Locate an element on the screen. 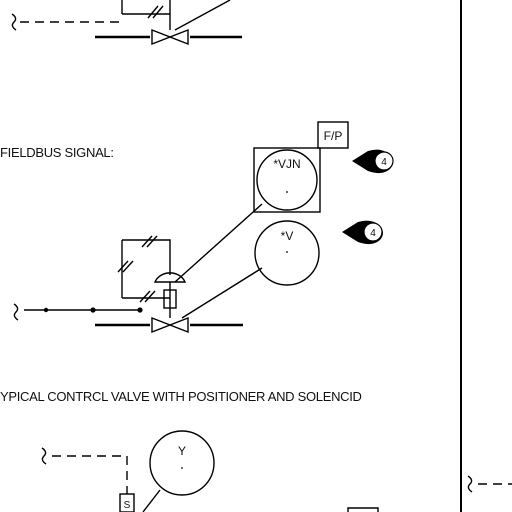 This screenshot has width=512, height=512. y-instrument-bubble is located at coordinates (182, 463).